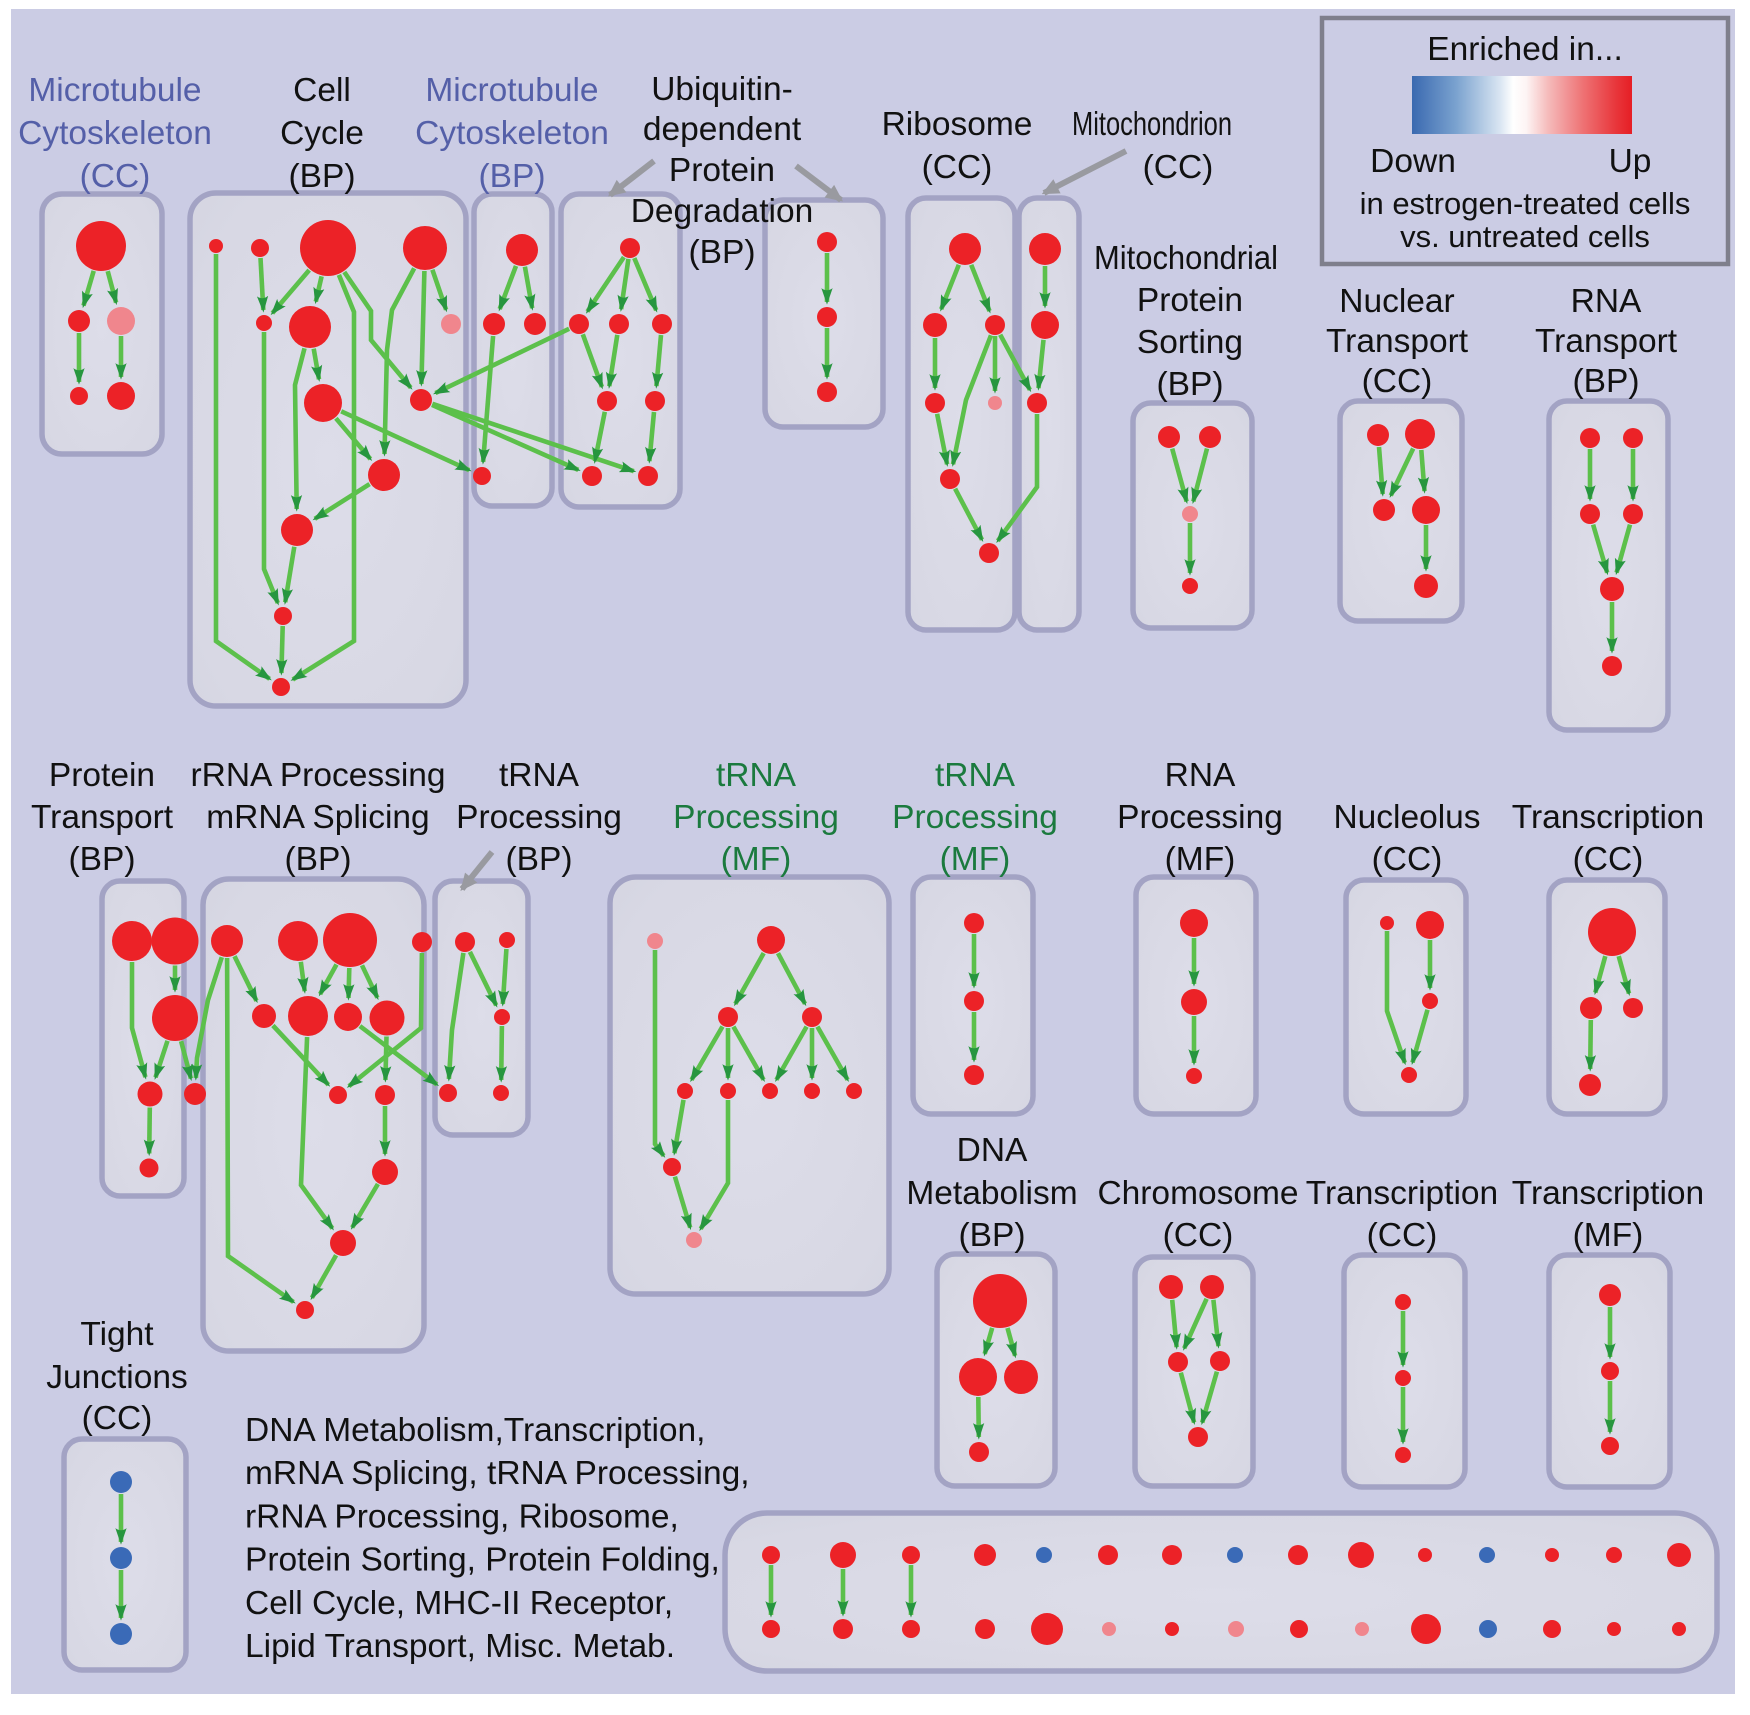  Describe the element at coordinates (317, 775) in the screenshot. I see `svg-text: rRNA Processing` at that location.